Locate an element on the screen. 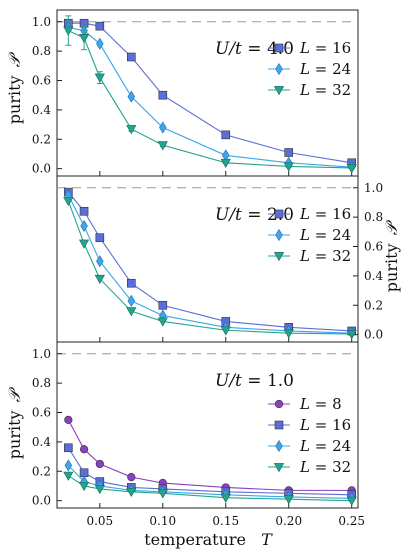 The width and height of the screenshot is (415, 554). series-line-L32 is located at coordinates (210, 488).